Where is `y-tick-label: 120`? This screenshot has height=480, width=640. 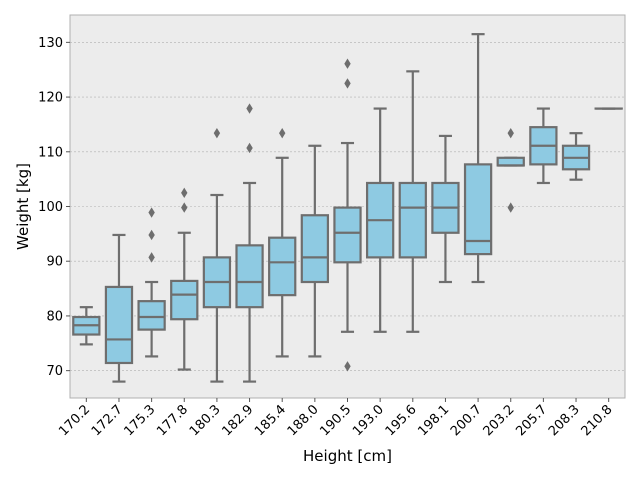
y-tick-label: 120 is located at coordinates (50, 98).